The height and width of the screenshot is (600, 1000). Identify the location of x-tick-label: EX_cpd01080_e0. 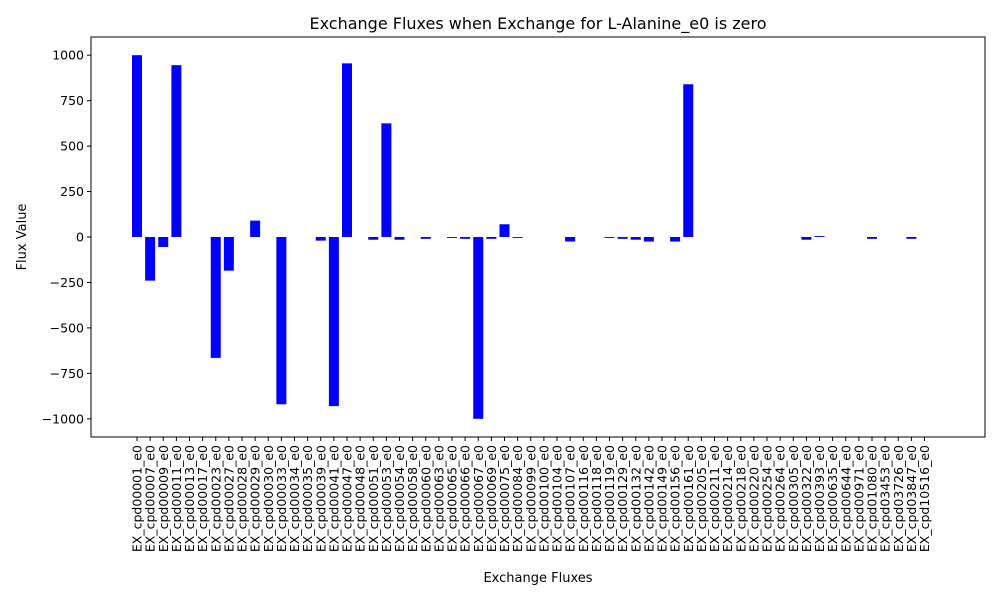
(872, 498).